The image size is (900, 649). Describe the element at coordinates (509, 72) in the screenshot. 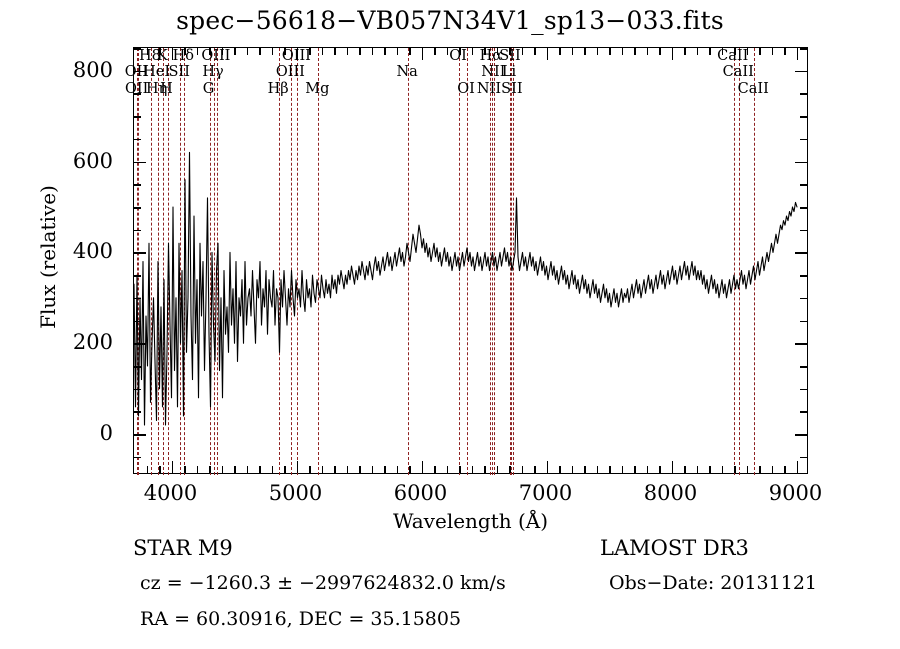

I see `line-label-Li: Li` at that location.